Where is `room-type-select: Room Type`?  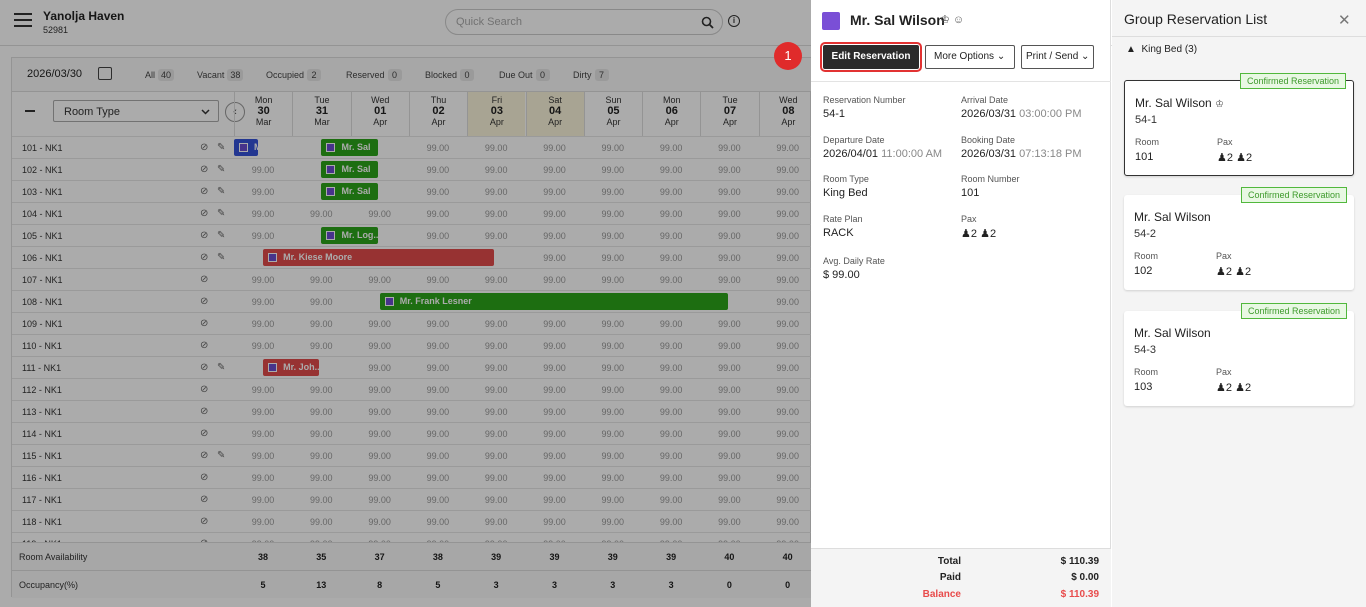
room-type-select: Room Type is located at coordinates (136, 111).